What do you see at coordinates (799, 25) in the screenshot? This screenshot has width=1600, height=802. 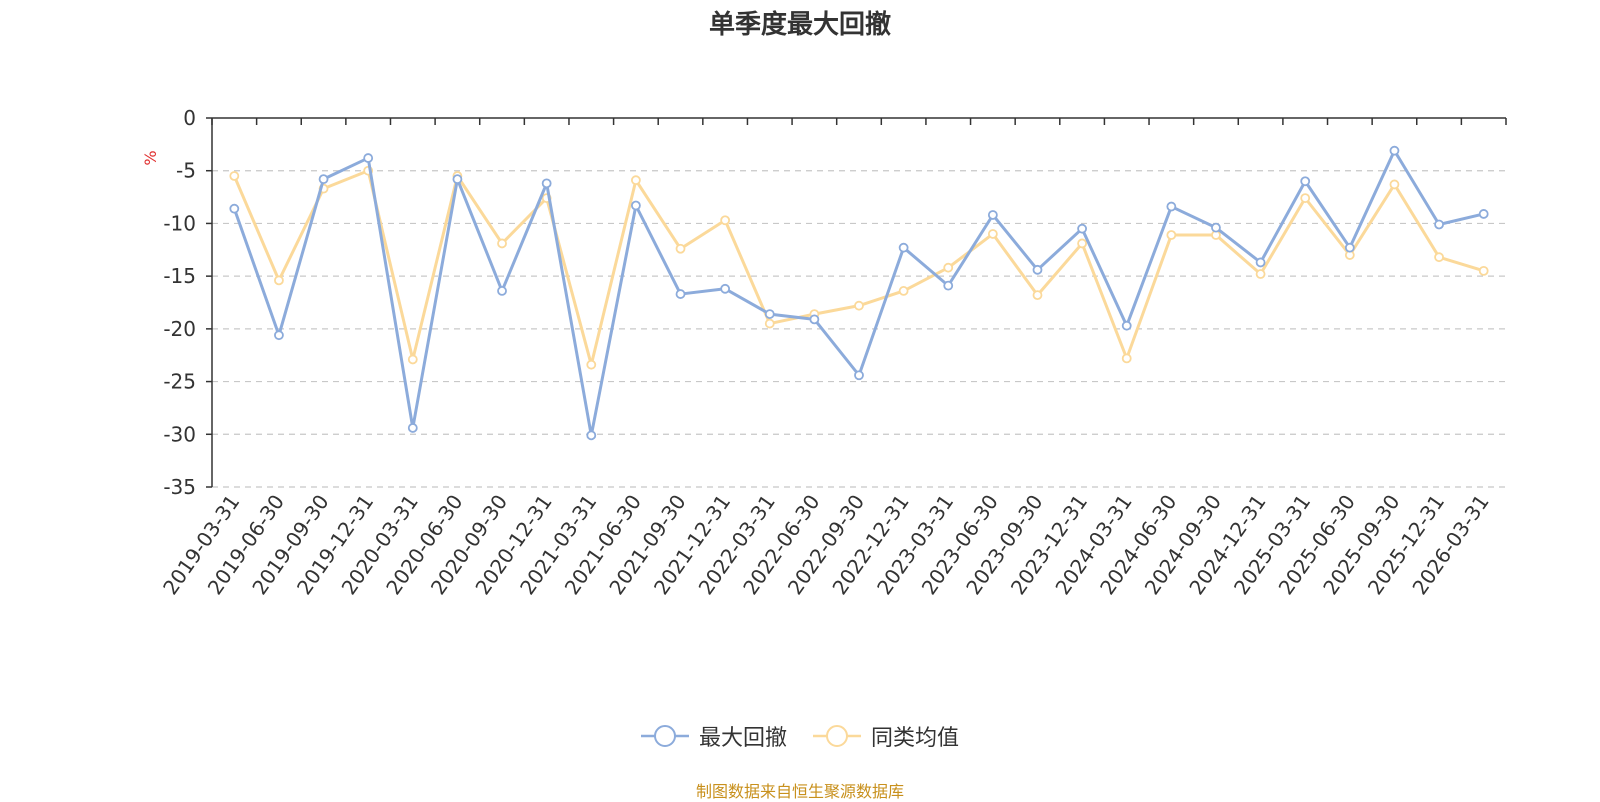 I see `chart-title: 单季度最大回撤` at bounding box center [799, 25].